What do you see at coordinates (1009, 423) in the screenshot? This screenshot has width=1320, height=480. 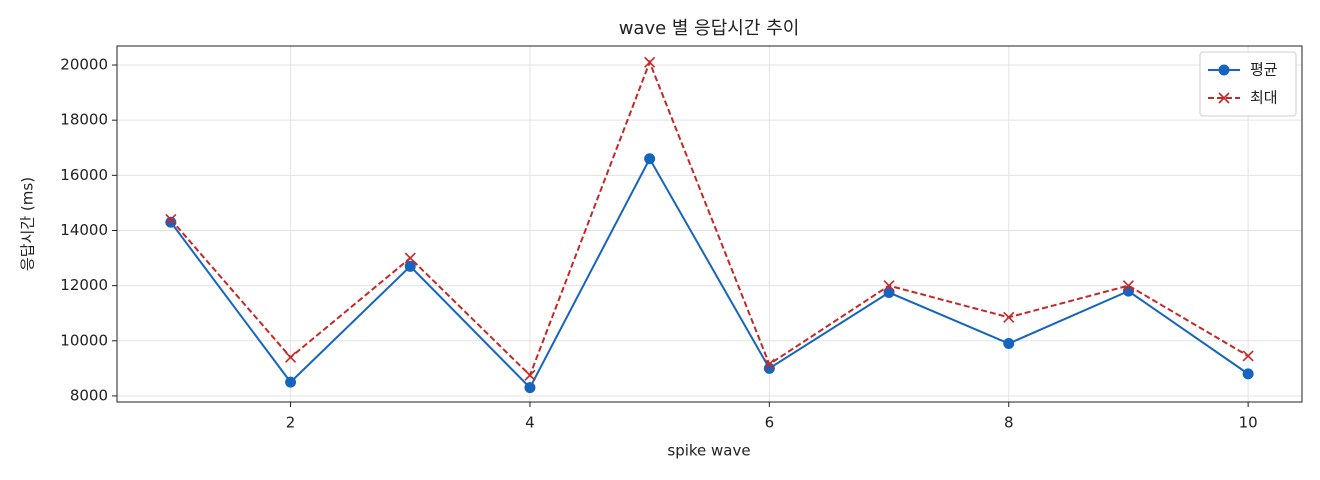 I see `x-tick-label: 8` at bounding box center [1009, 423].